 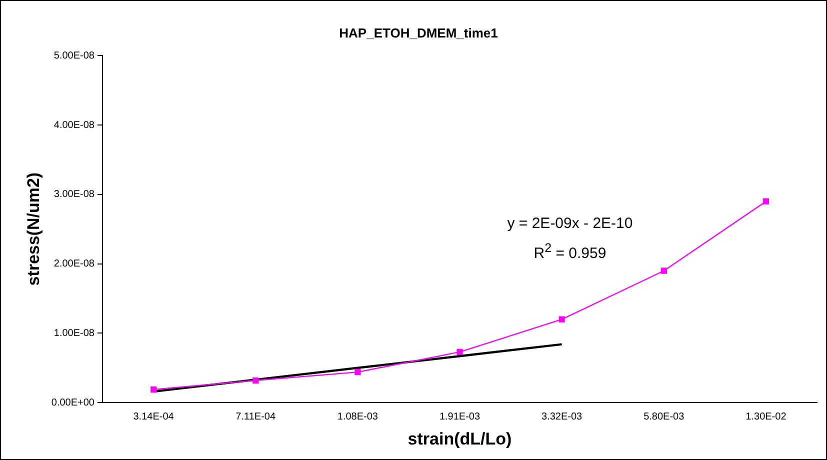 What do you see at coordinates (73, 402) in the screenshot?
I see `y-tick-label: 0.00E+00` at bounding box center [73, 402].